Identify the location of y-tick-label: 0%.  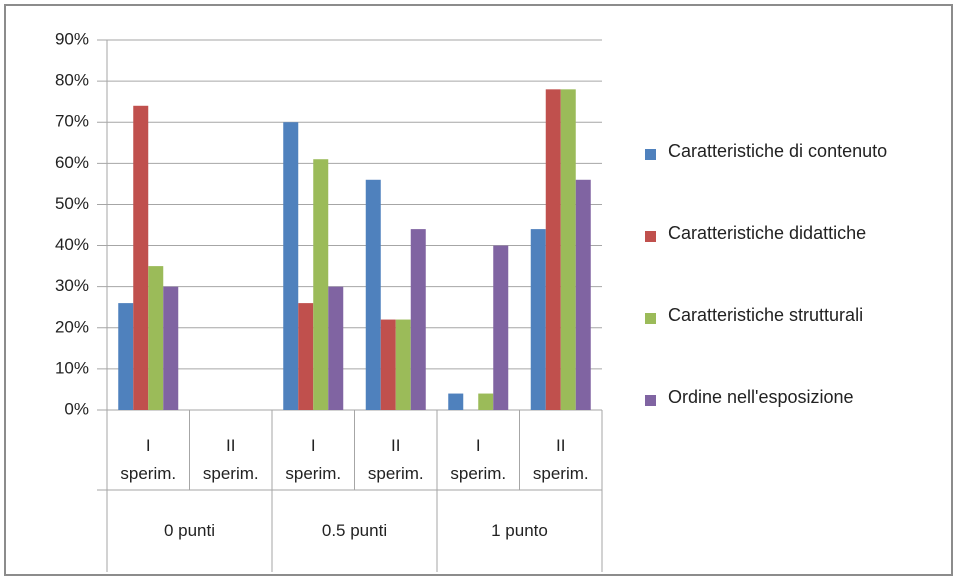
(76, 408).